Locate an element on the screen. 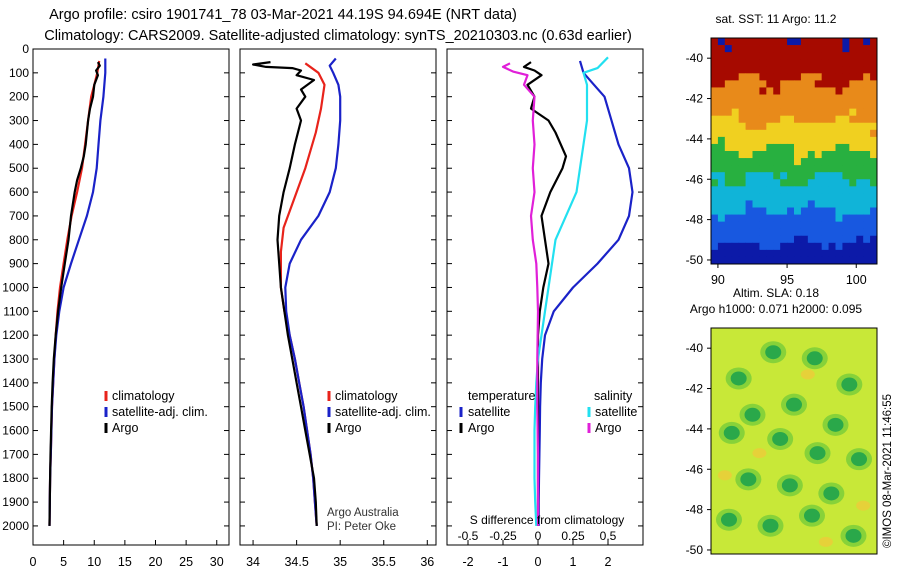 This screenshot has width=900, height=580. legend-argo: Argo is located at coordinates (125, 428).